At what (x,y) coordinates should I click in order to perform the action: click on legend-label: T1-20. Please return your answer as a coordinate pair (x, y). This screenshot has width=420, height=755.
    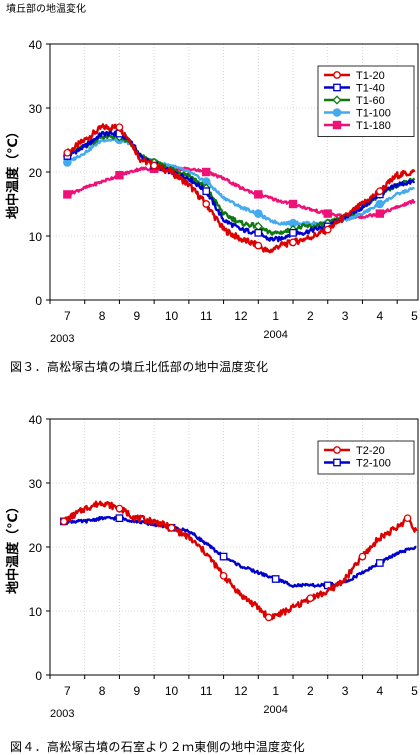
    Looking at the image, I should click on (370, 76).